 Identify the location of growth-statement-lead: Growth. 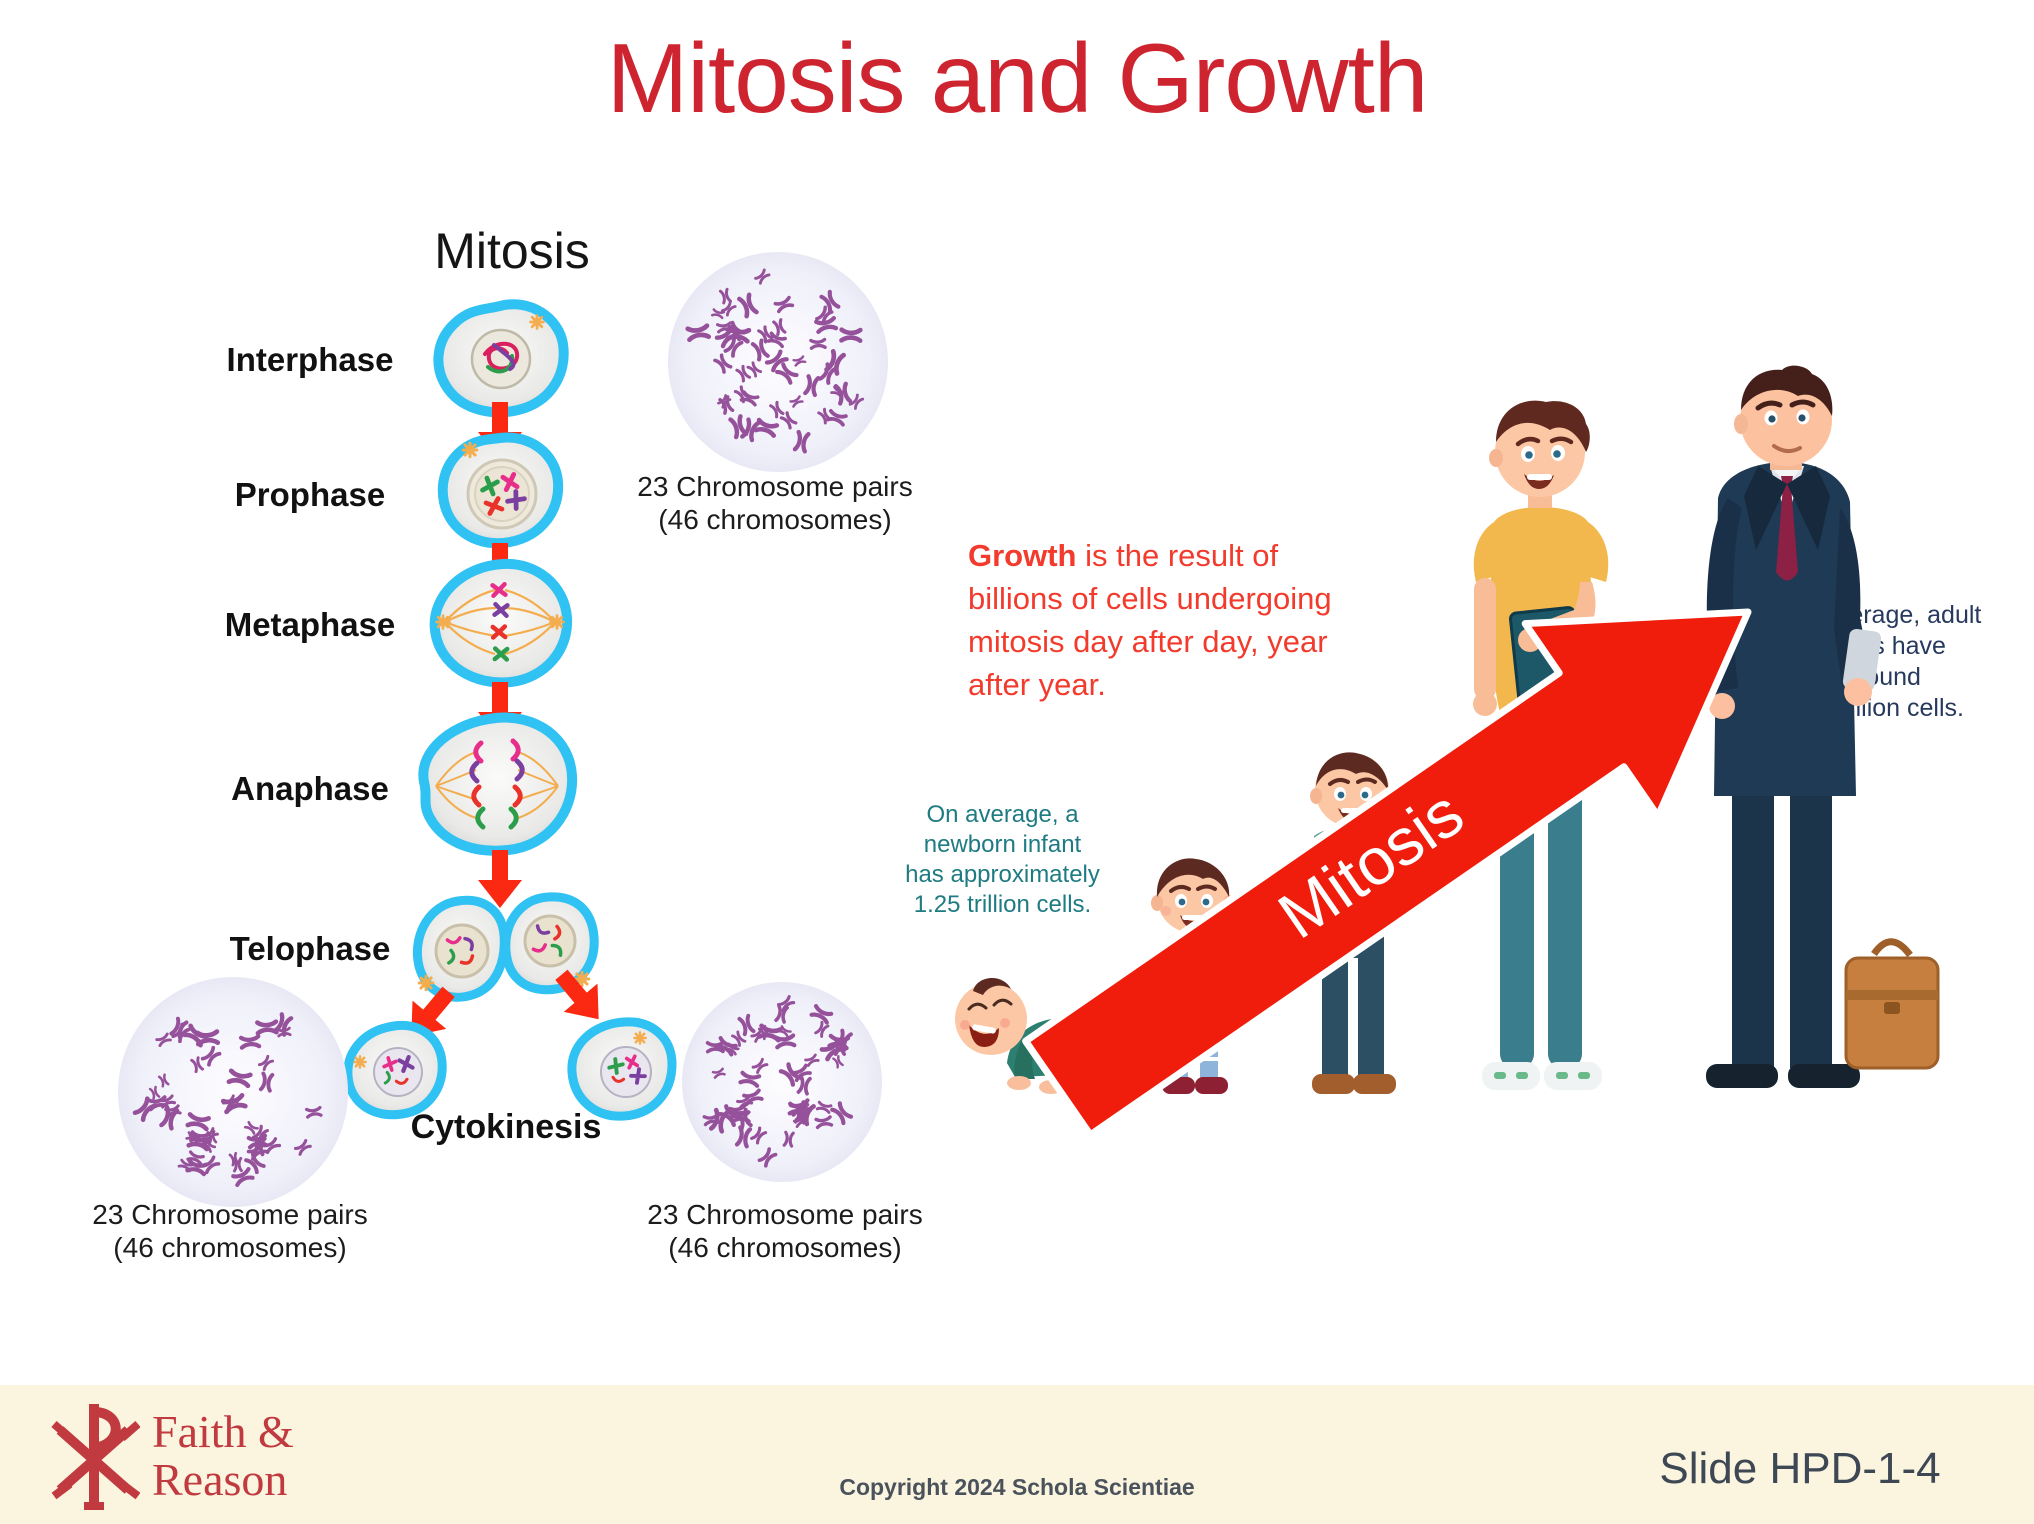
(1022, 555).